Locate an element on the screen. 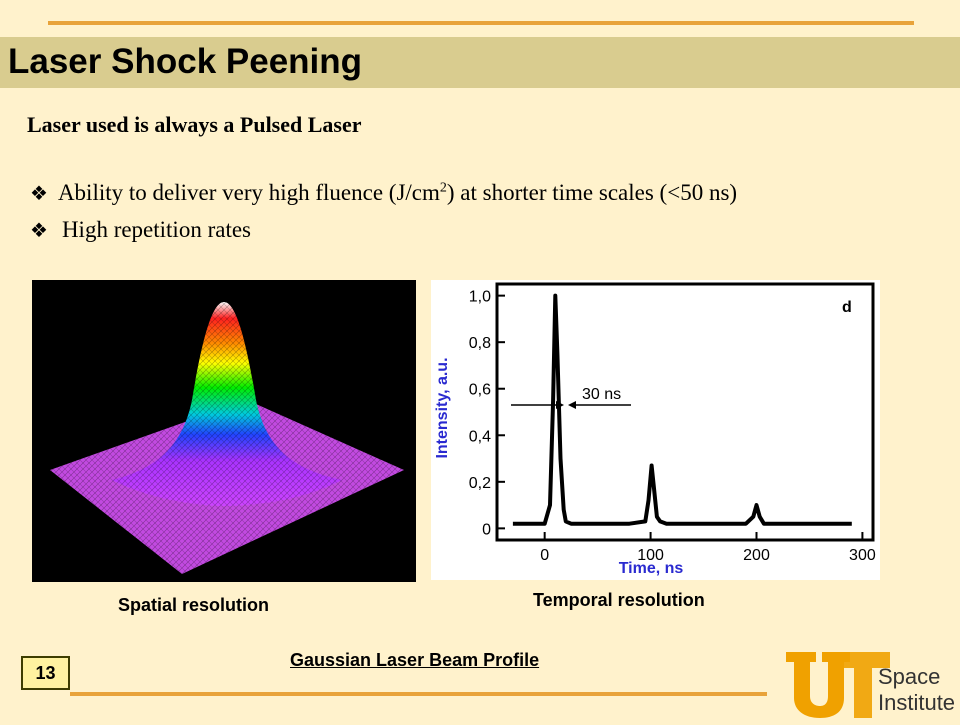 This screenshot has width=960, height=725. plot-frame is located at coordinates (685, 412).